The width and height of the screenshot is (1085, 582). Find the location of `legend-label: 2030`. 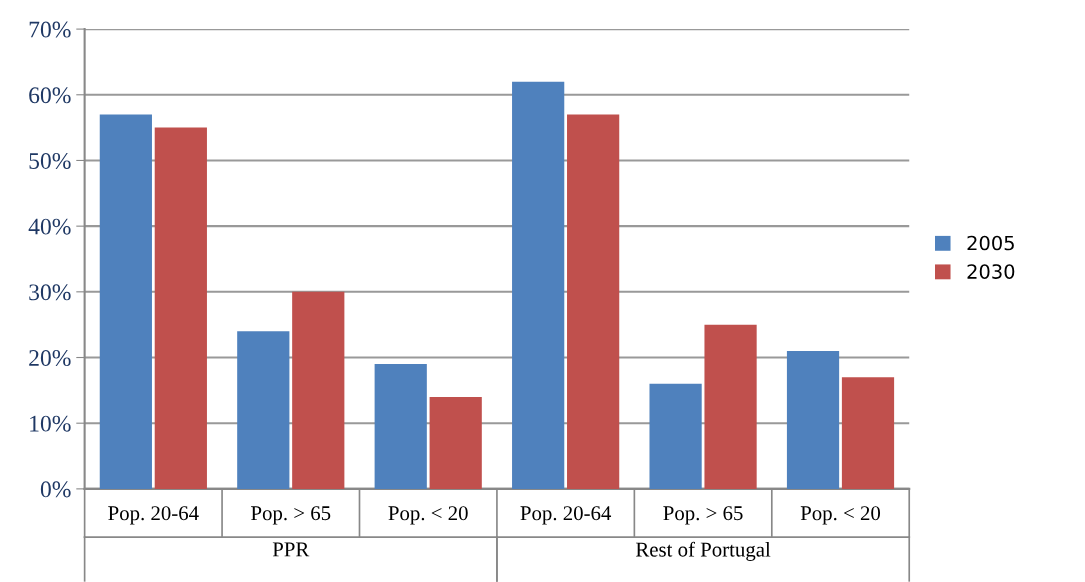

legend-label: 2030 is located at coordinates (991, 271).